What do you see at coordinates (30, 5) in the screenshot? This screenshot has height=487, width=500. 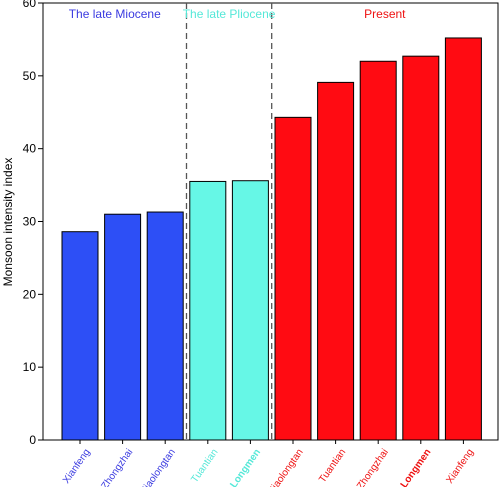 I see `y-tick-label: 60` at bounding box center [30, 5].